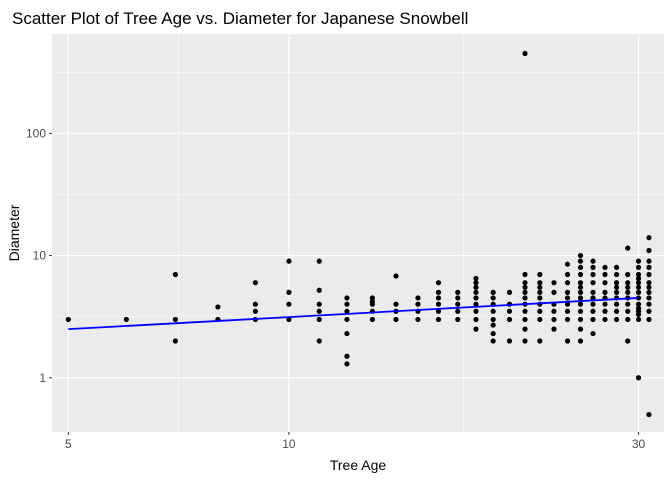 Image resolution: width=672 pixels, height=480 pixels. I want to click on y-axis-title: Diameter, so click(14, 232).